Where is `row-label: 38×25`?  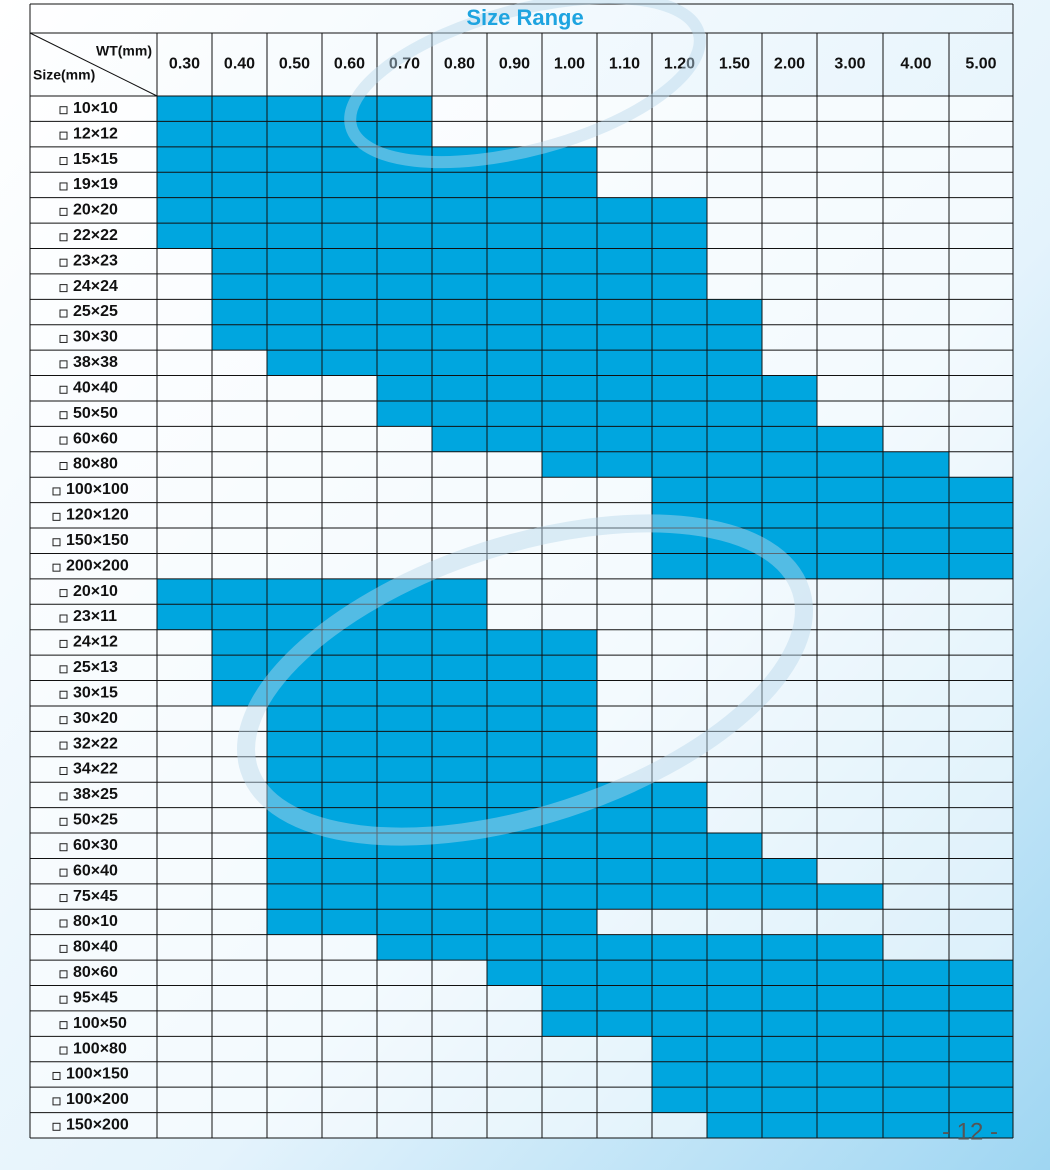 row-label: 38×25 is located at coordinates (95, 794).